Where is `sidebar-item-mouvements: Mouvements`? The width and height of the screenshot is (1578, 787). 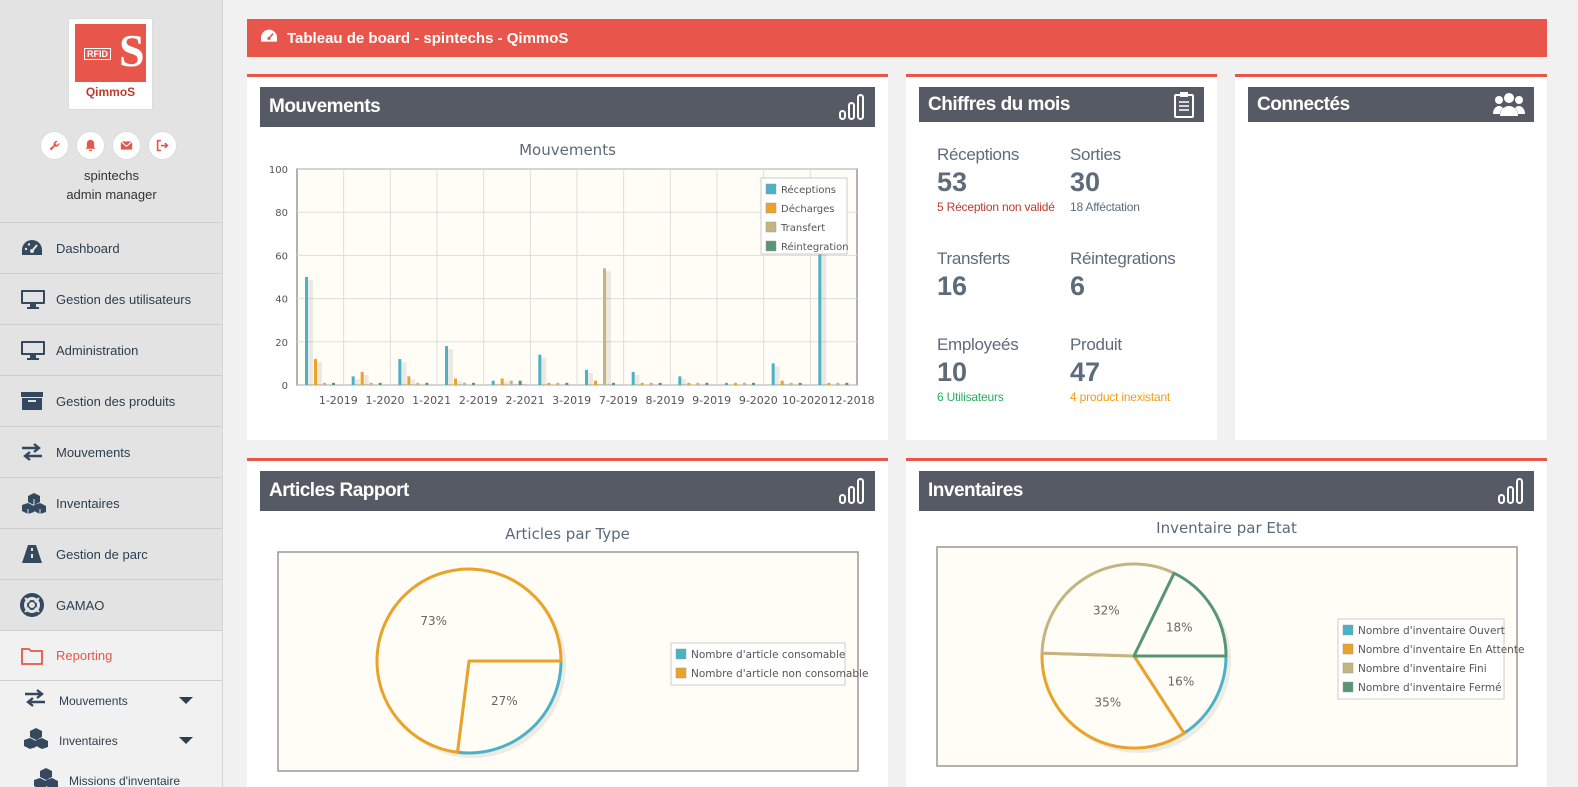 sidebar-item-mouvements: Mouvements is located at coordinates (111, 451).